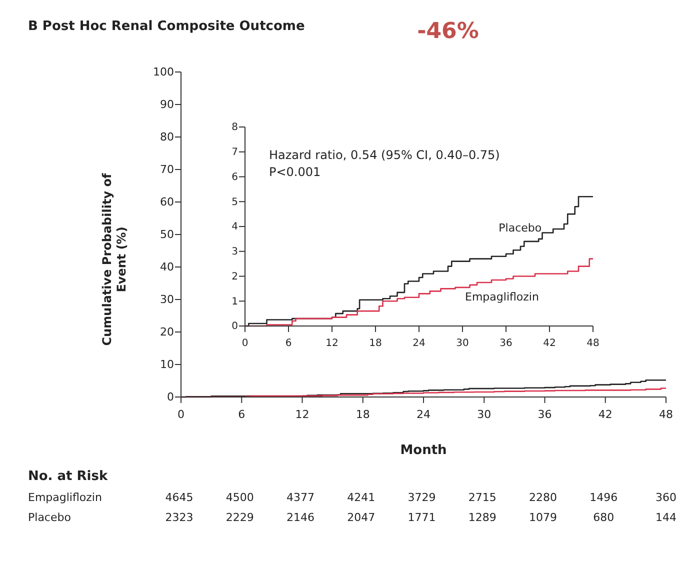 This screenshot has height=566, width=692. Describe the element at coordinates (68, 476) in the screenshot. I see `text: No. at Risk` at that location.